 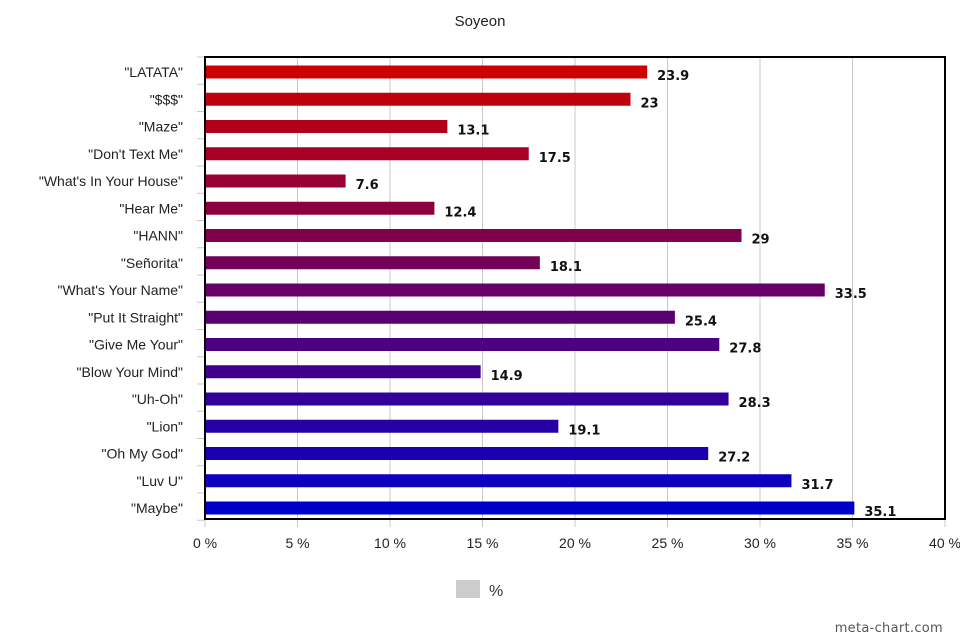 What do you see at coordinates (817, 485) in the screenshot?
I see `data-label: 31.7` at bounding box center [817, 485].